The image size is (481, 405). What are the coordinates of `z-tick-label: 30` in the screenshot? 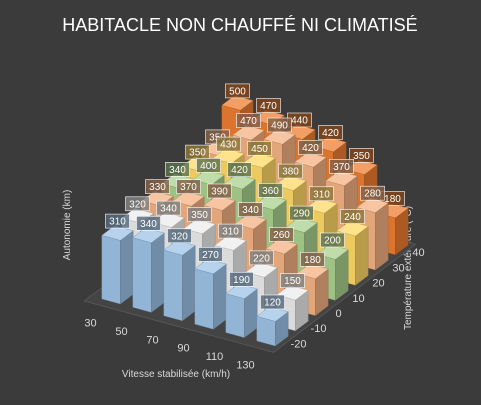 It's located at (398, 268).